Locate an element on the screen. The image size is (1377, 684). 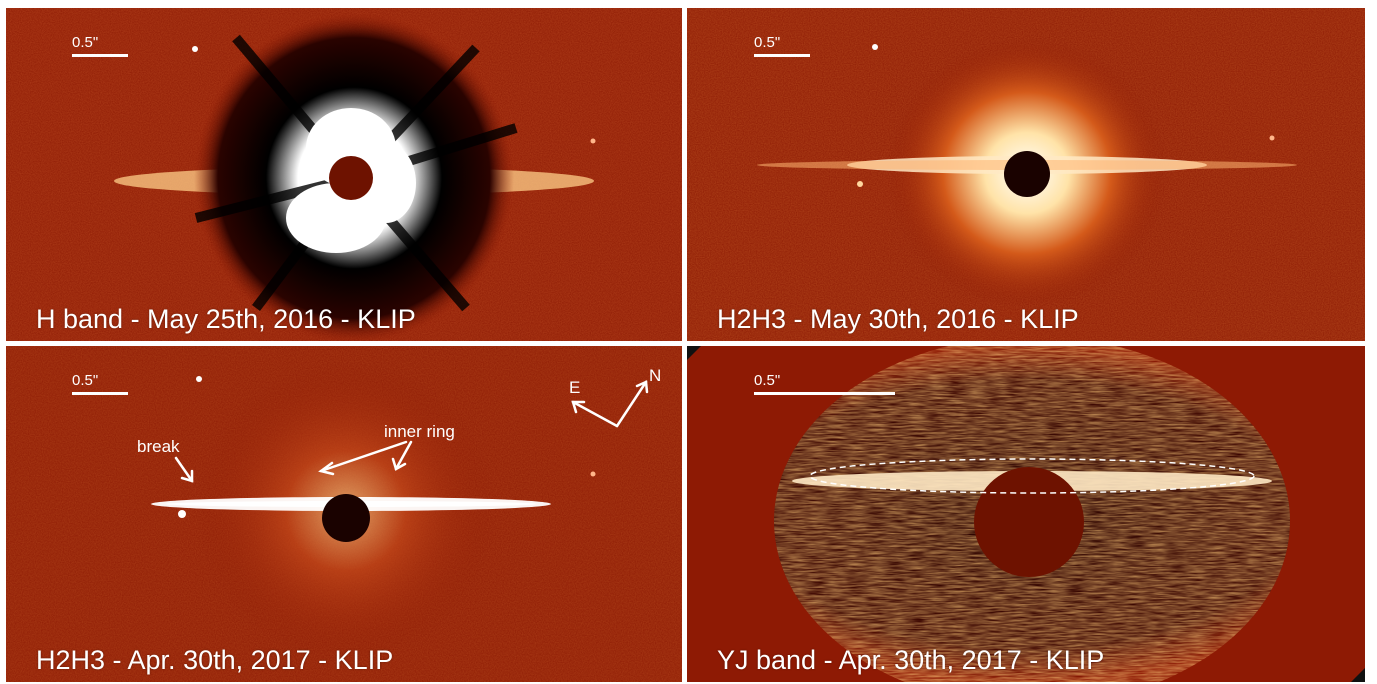
panel-caption: H band - May 25th, 2016 - KLIP is located at coordinates (226, 319).